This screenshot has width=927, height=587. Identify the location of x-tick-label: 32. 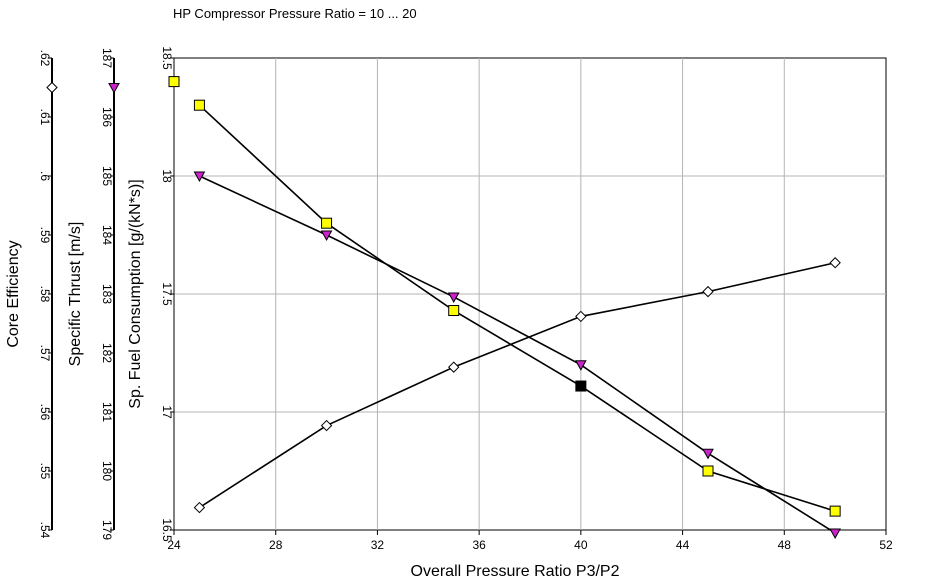
(378, 545).